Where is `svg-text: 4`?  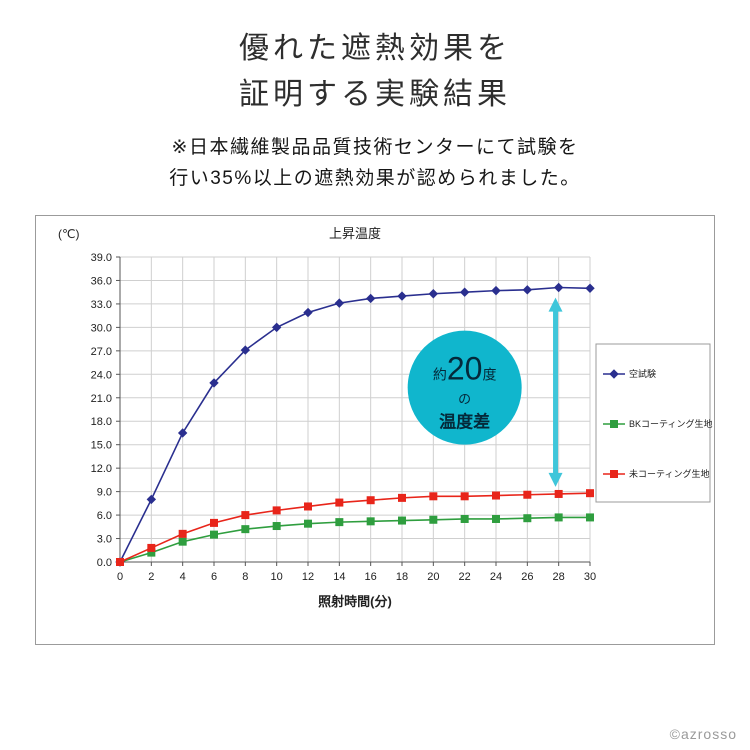 svg-text: 4 is located at coordinates (183, 577).